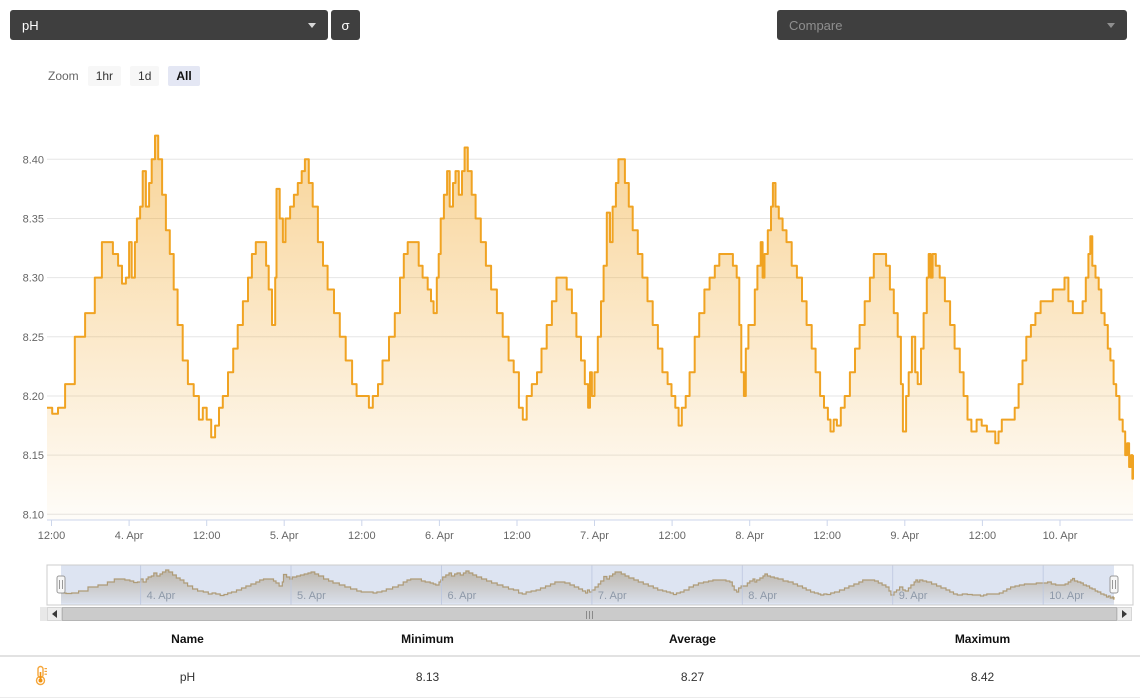 This screenshot has height=698, width=1140. I want to click on stats-table: Name Minimum Average Maximum pH 8.13 8., so click(570, 661).